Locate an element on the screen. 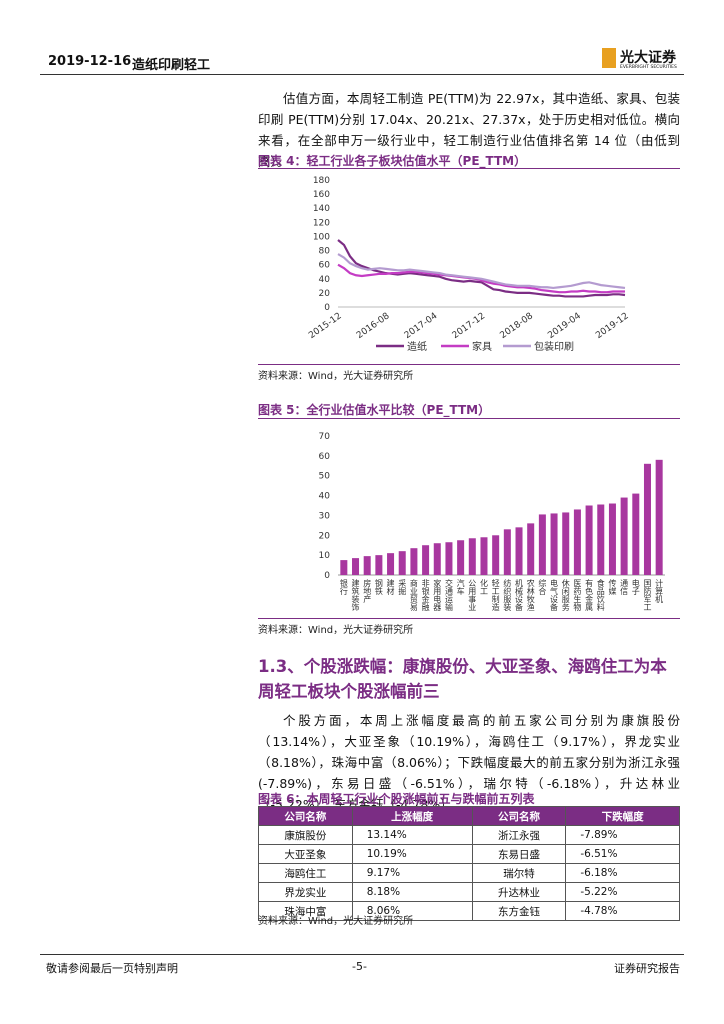 The height and width of the screenshot is (1024, 724). x-tick-label: 计算机 is located at coordinates (659, 591).